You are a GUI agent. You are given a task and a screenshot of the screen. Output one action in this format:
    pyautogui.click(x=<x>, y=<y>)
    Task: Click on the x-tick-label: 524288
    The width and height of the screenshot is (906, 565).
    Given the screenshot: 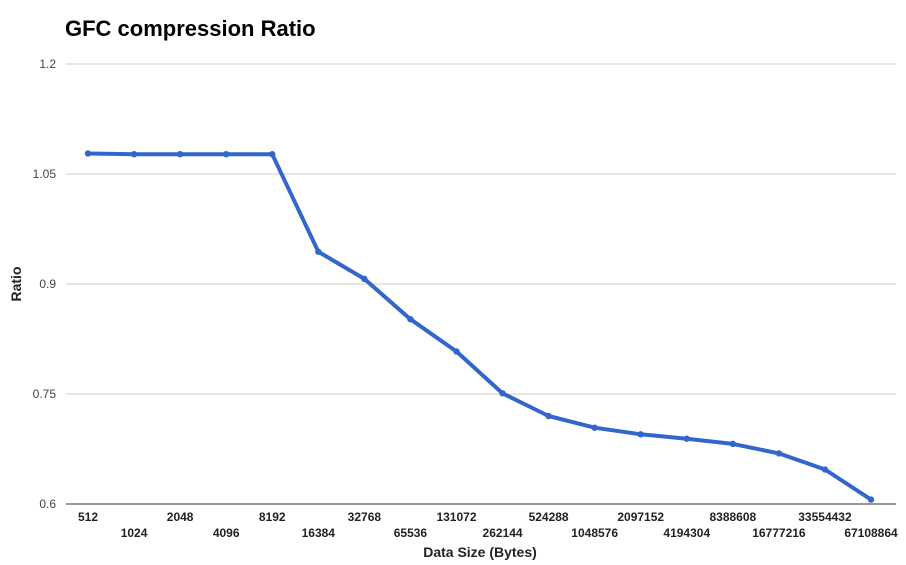 What is the action you would take?
    pyautogui.click(x=549, y=517)
    